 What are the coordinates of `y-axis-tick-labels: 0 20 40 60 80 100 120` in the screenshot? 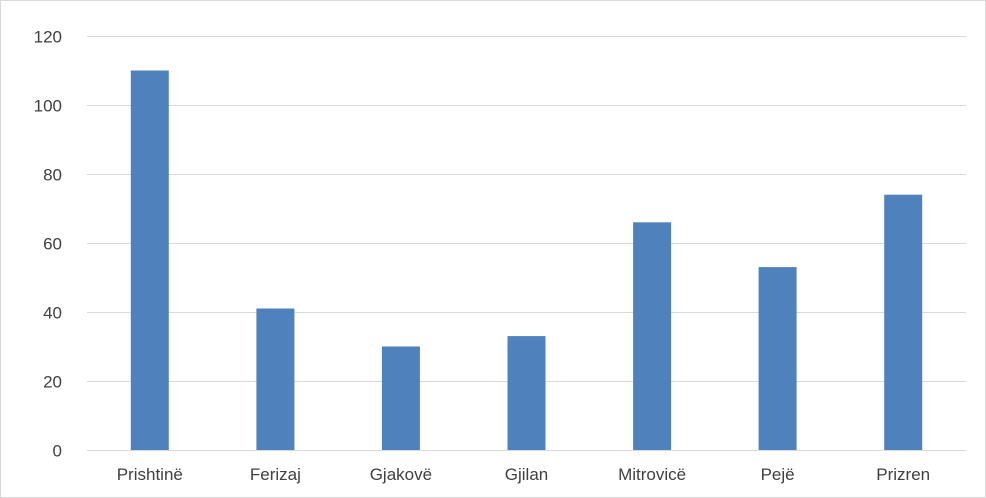 It's located at (48, 244).